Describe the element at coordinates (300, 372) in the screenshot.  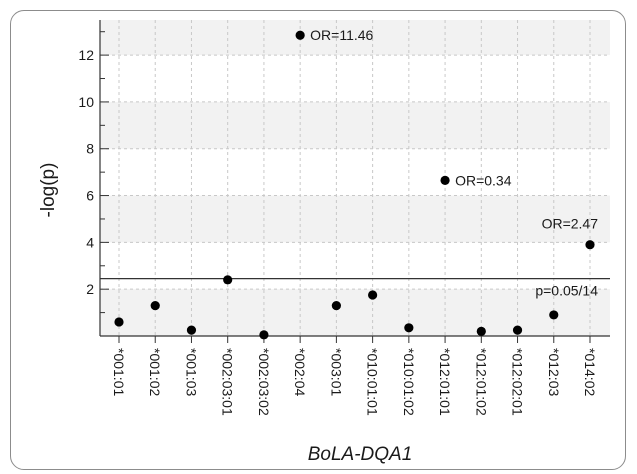
I see `x-tick-label: *002:04` at that location.